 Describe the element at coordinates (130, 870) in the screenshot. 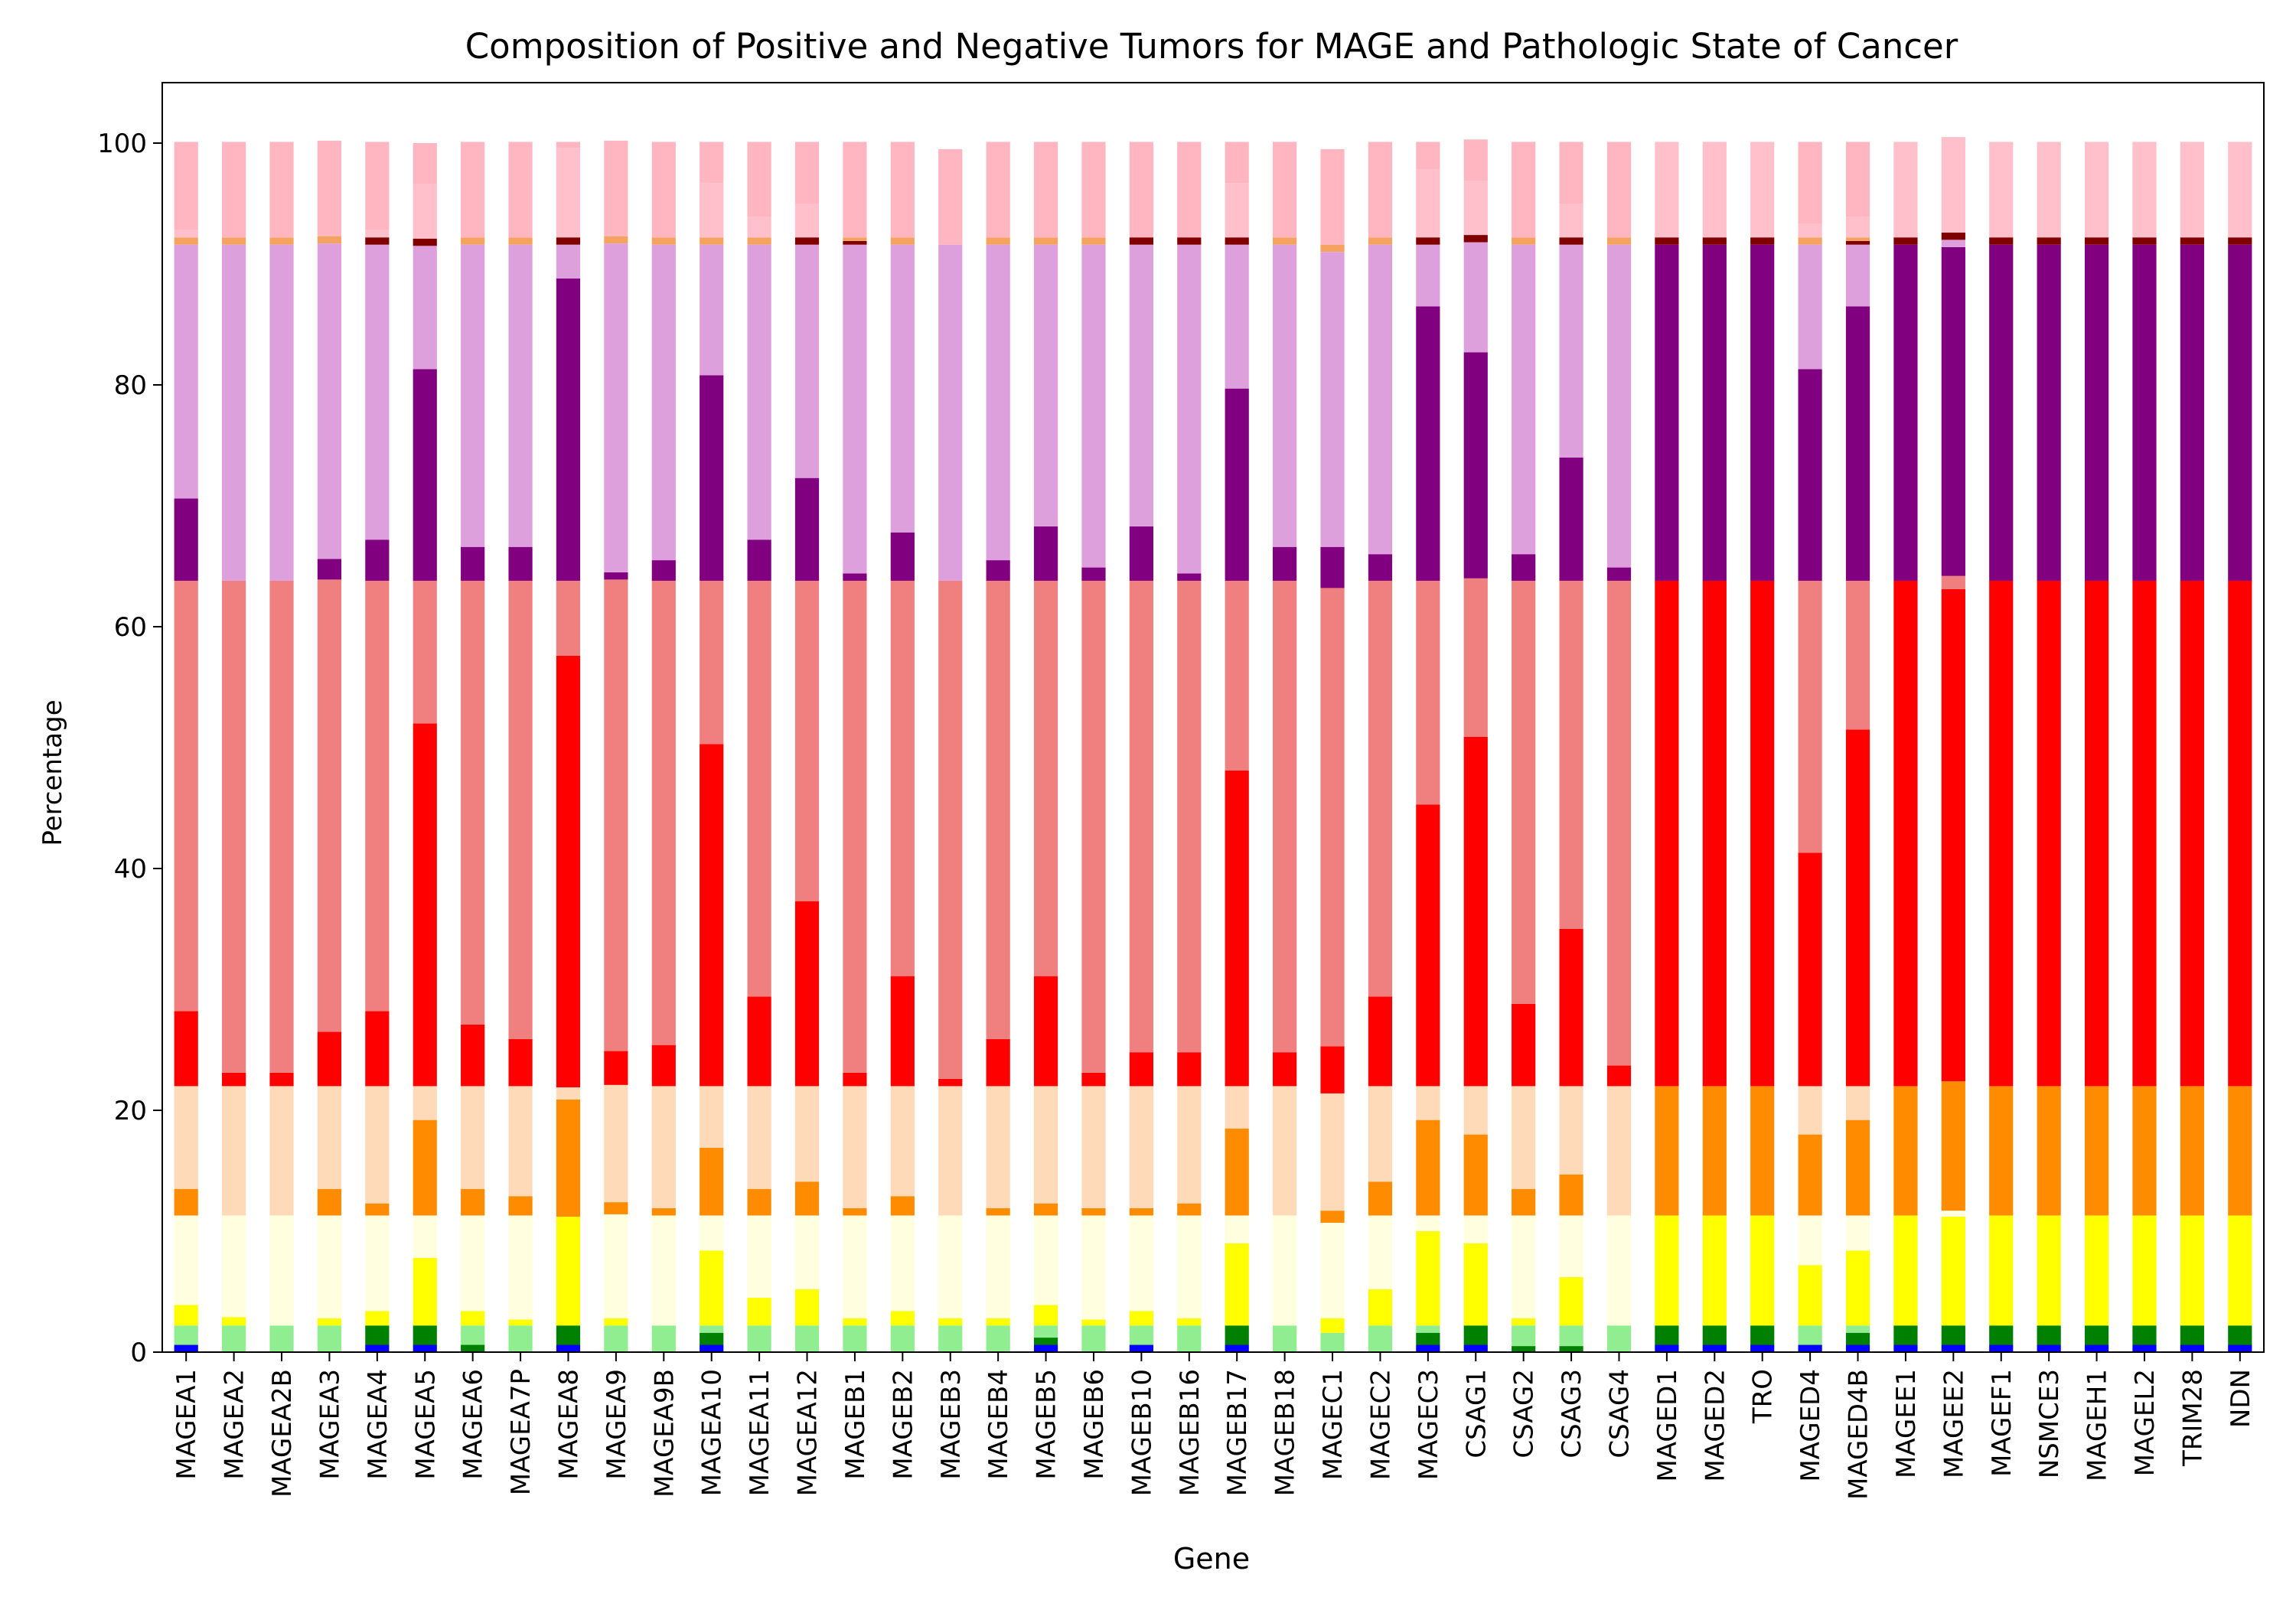

I see `y-tick-label: 40` at that location.